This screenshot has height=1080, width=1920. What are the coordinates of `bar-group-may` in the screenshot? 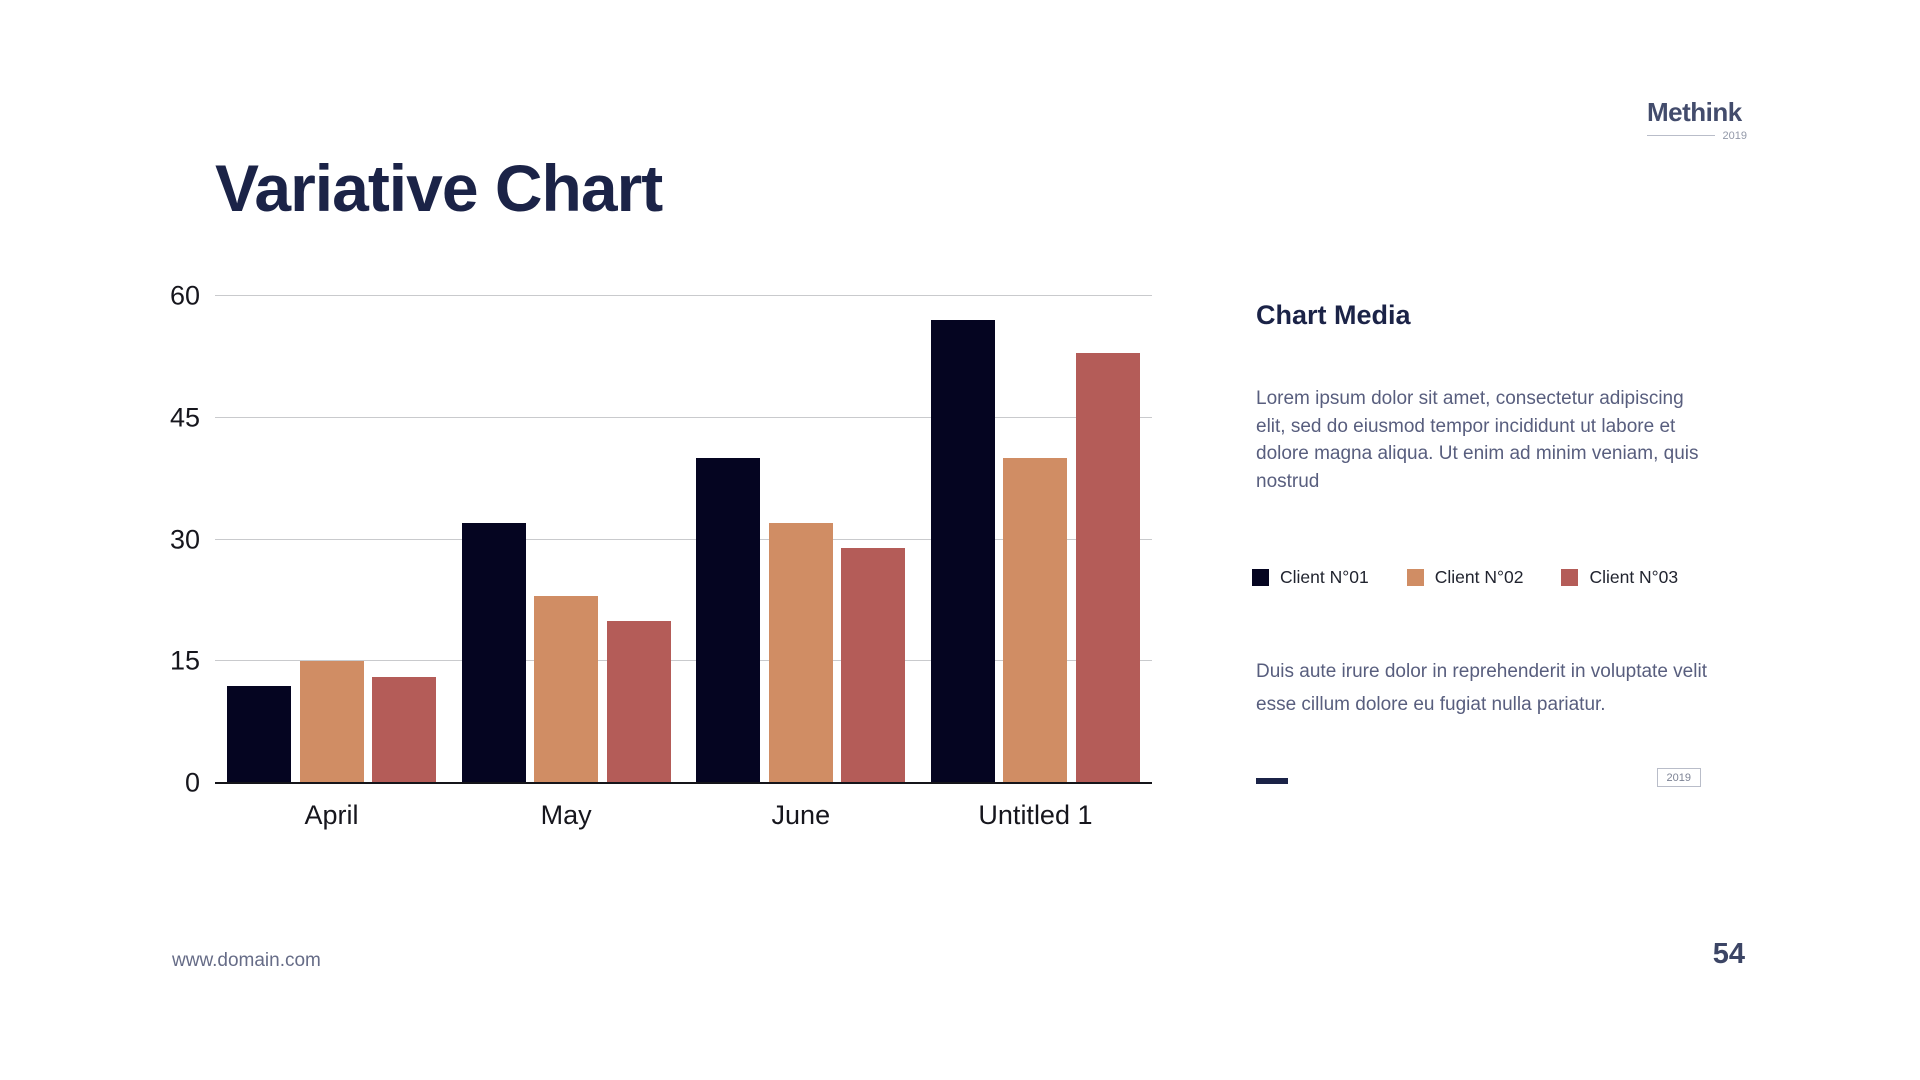 It's located at (566, 539).